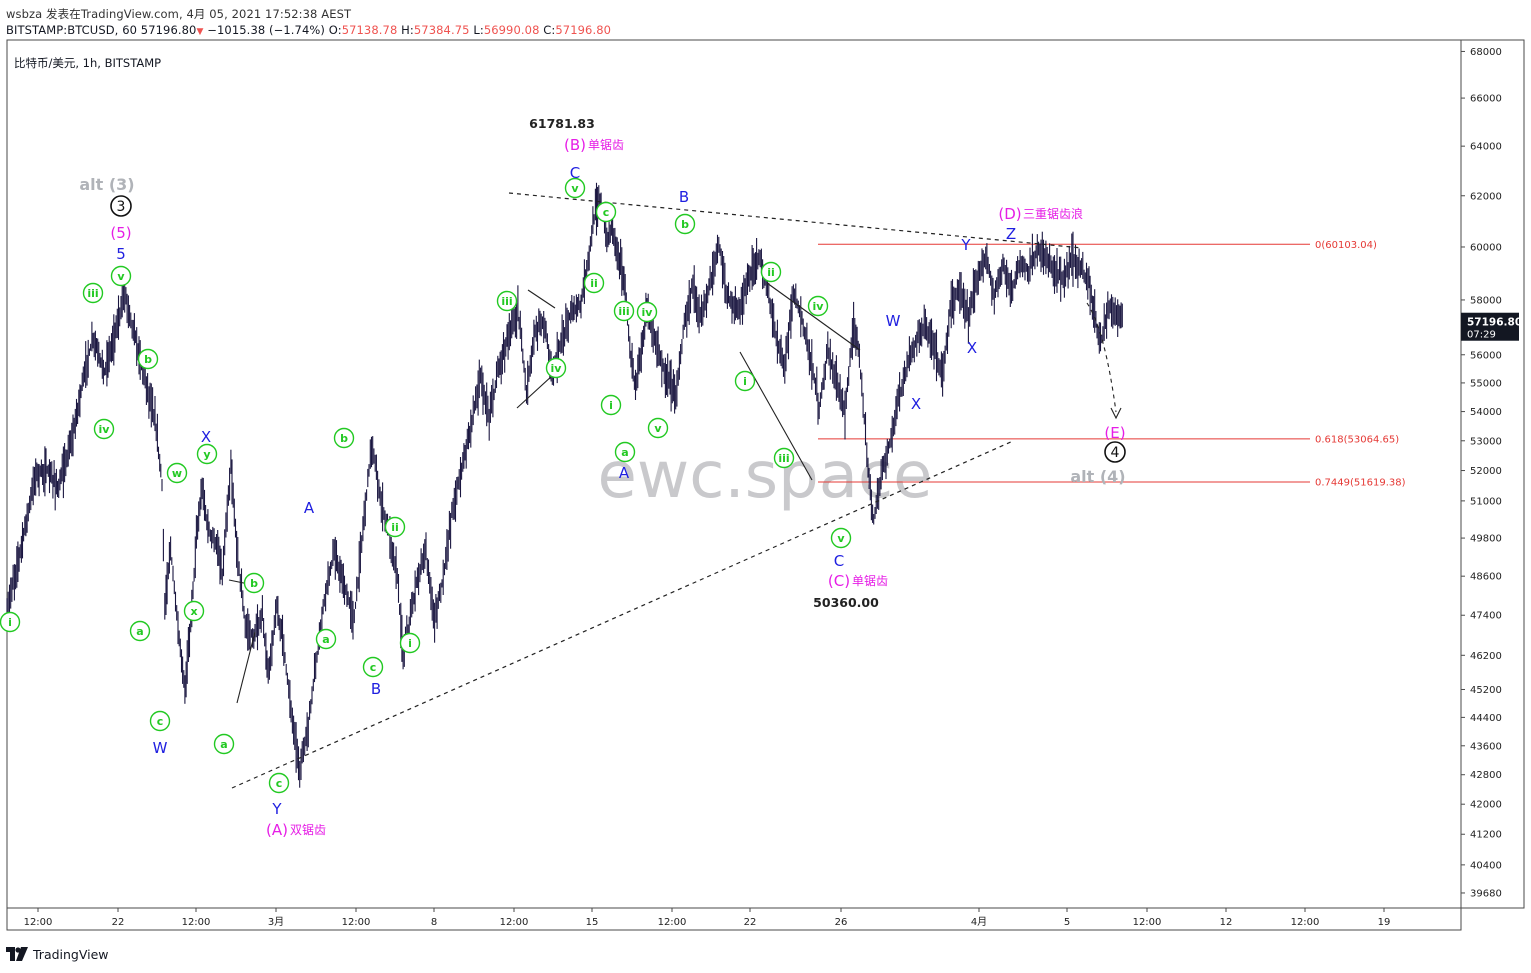 This screenshot has height=973, width=1531. What do you see at coordinates (177, 473) in the screenshot?
I see `wave-label-green: w` at bounding box center [177, 473].